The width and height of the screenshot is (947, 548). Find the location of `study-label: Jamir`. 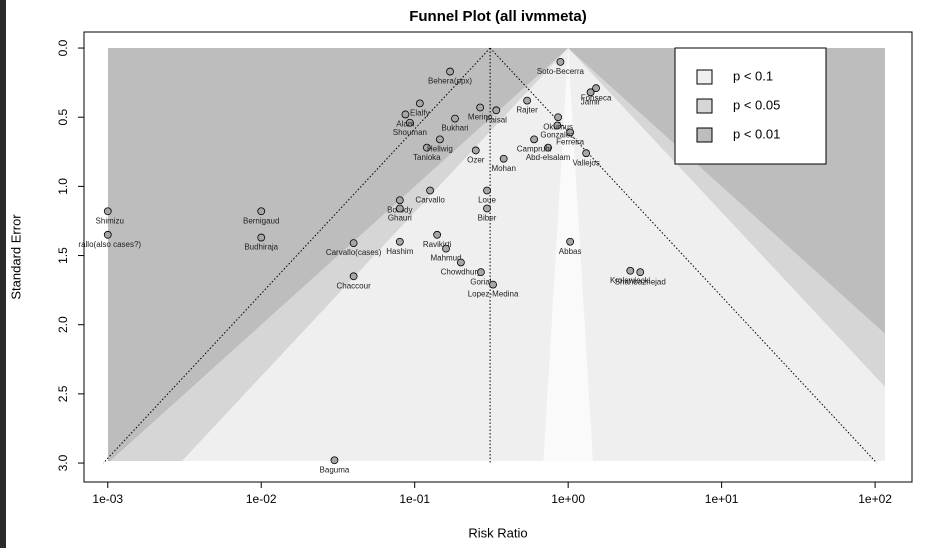

study-label: Jamir is located at coordinates (591, 101).